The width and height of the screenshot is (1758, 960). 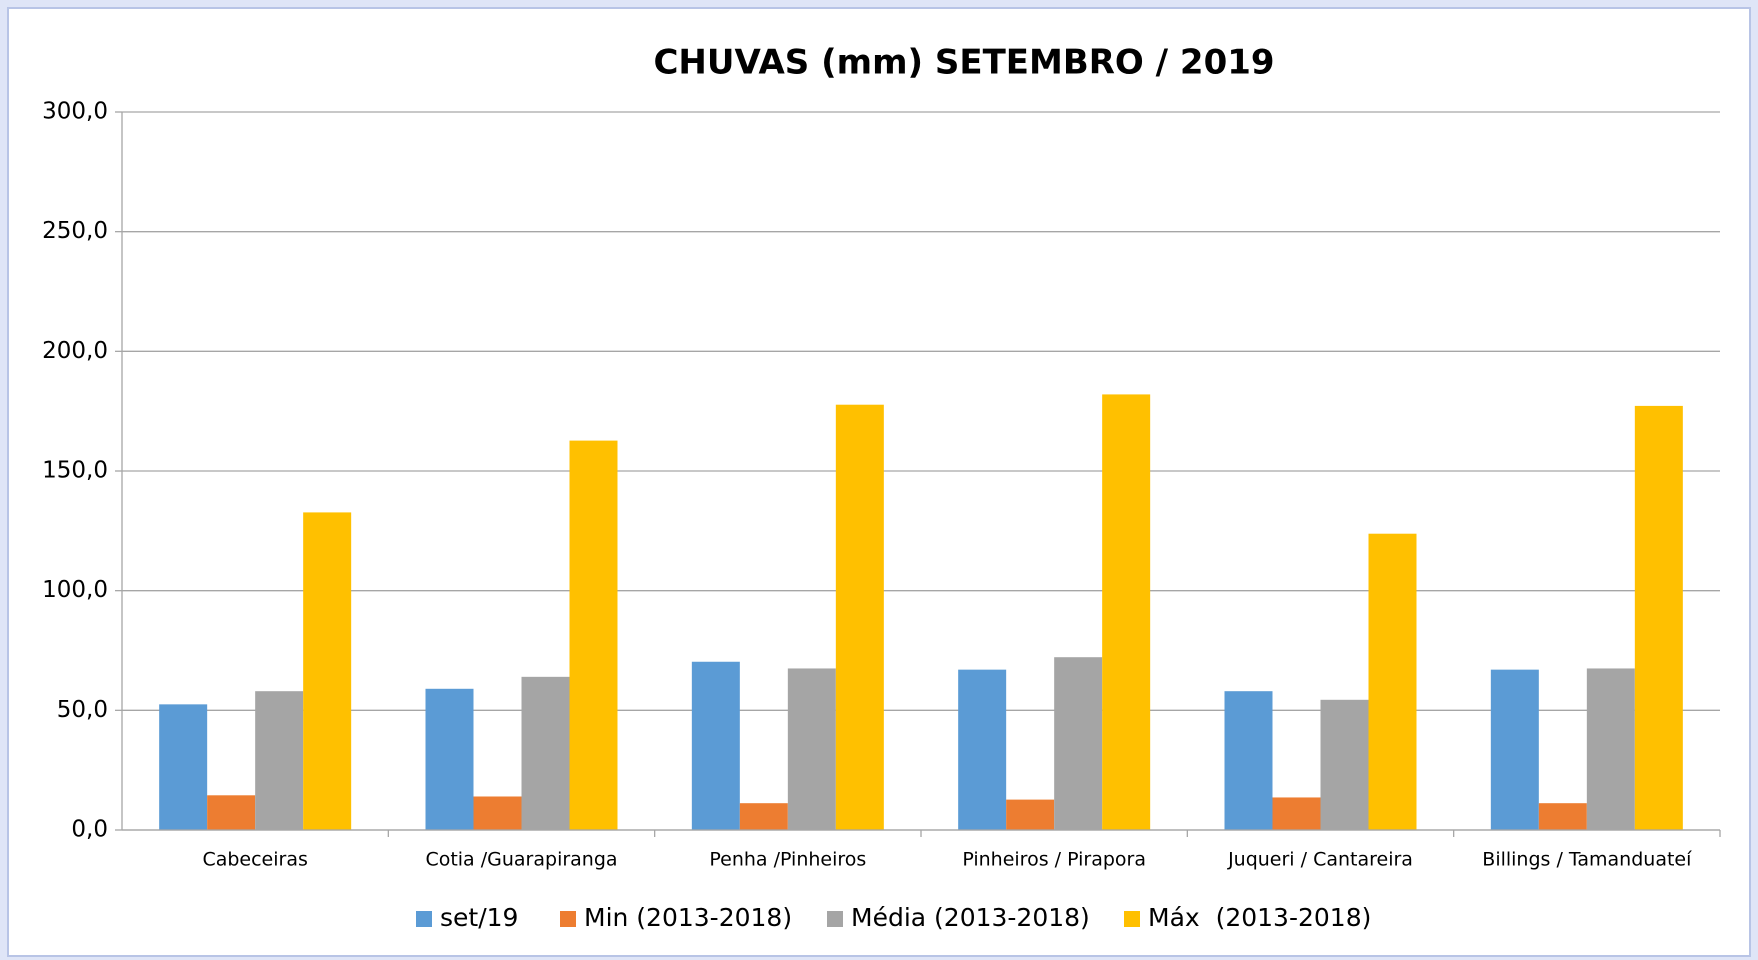 What do you see at coordinates (787, 860) in the screenshot?
I see `x-tick-label: Penha /Pinheiros` at bounding box center [787, 860].